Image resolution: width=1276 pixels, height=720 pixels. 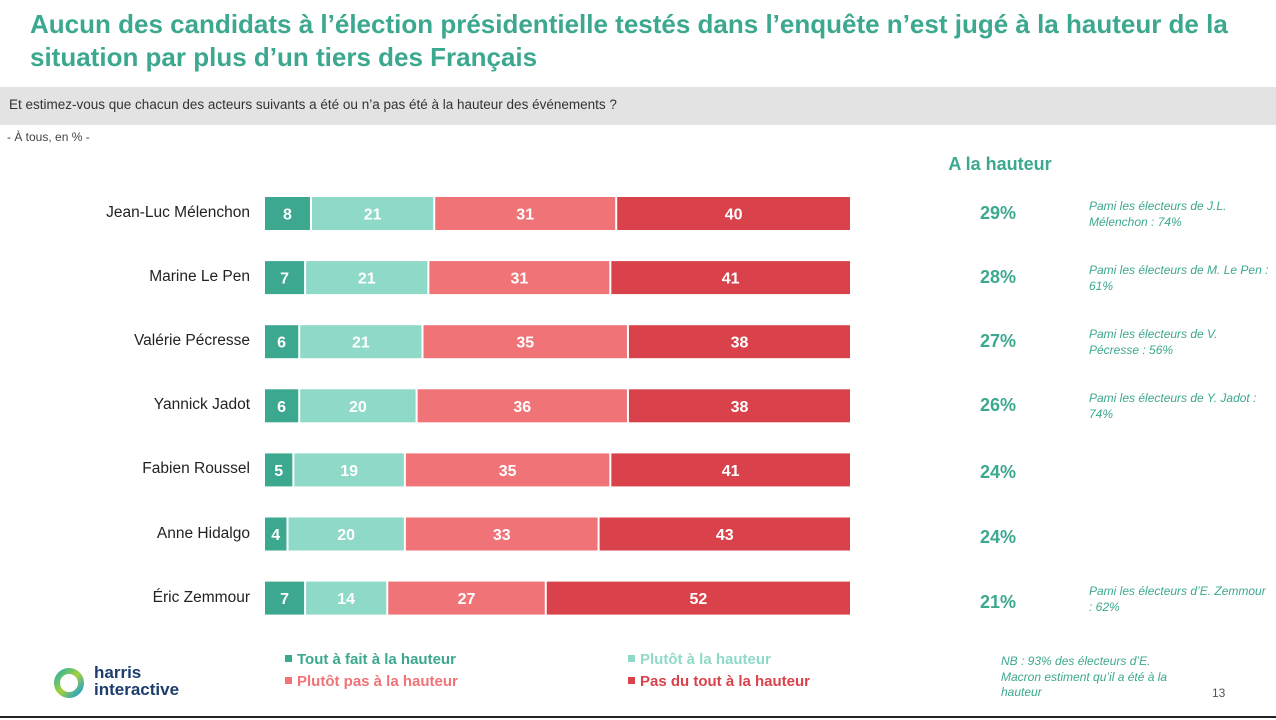 I want to click on base-note: - À tous, en % -, so click(x=48, y=137).